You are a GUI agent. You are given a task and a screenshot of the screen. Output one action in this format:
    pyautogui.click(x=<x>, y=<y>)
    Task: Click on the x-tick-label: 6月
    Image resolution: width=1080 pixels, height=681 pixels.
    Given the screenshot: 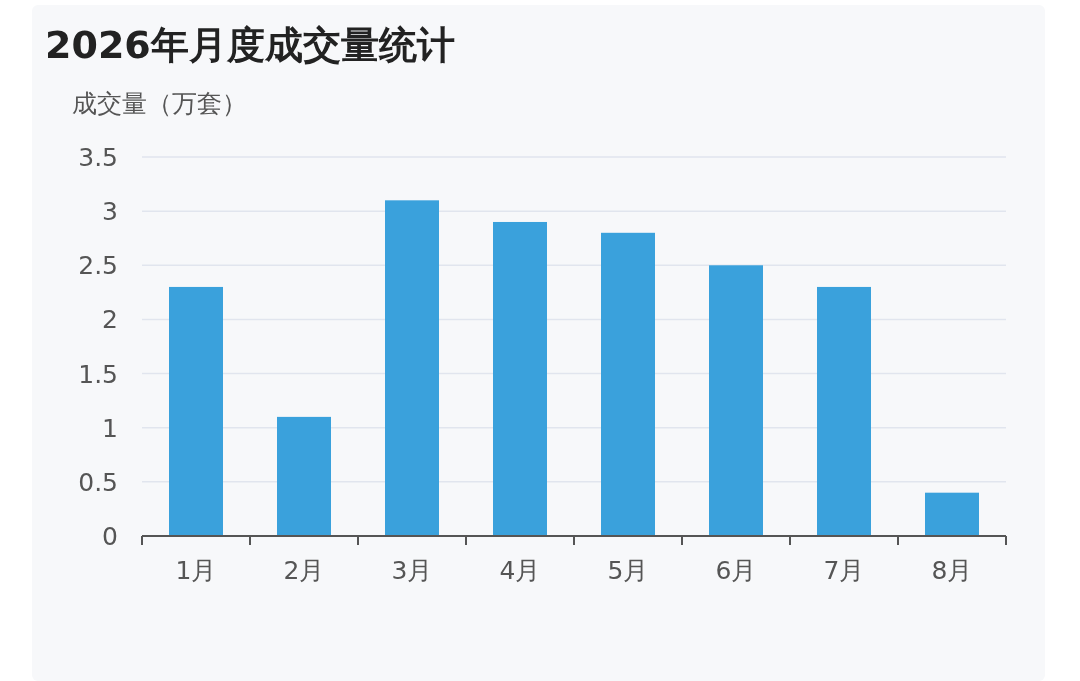 What is the action you would take?
    pyautogui.click(x=736, y=570)
    